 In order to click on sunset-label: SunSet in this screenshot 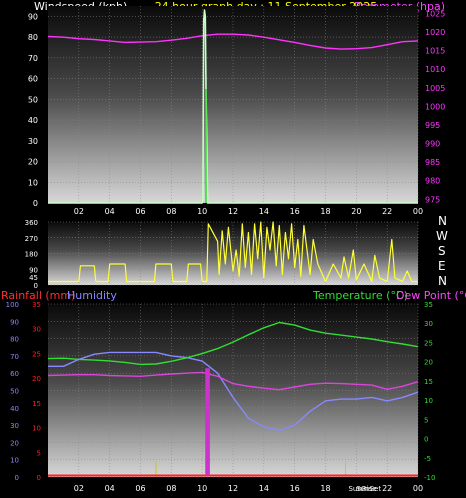, I will do `click(368, 489)`.